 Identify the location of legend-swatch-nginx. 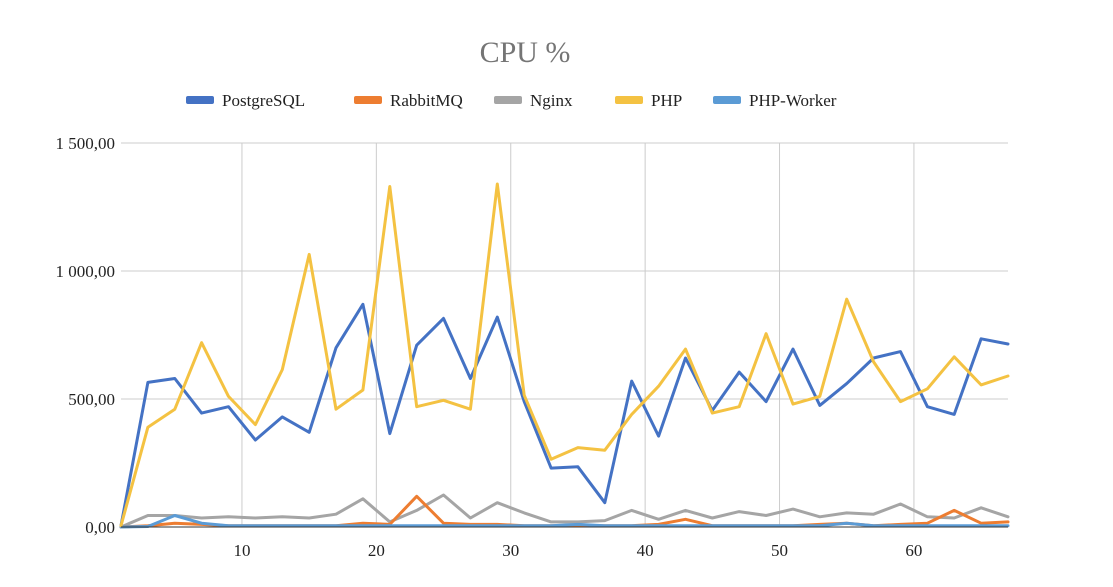
(508, 100).